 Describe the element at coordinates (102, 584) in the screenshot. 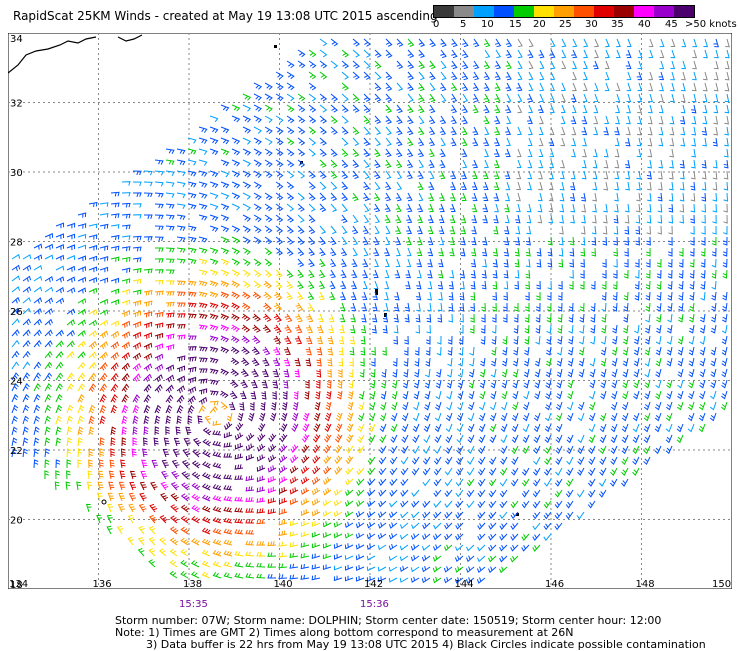

I see `longitude-label: 136` at that location.